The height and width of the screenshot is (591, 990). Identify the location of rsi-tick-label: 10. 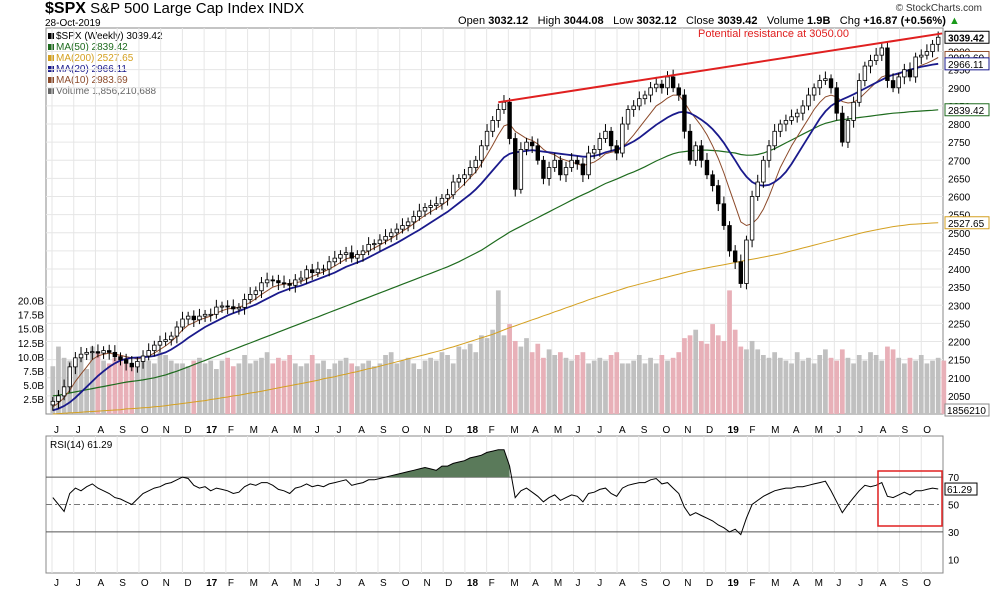
(954, 560).